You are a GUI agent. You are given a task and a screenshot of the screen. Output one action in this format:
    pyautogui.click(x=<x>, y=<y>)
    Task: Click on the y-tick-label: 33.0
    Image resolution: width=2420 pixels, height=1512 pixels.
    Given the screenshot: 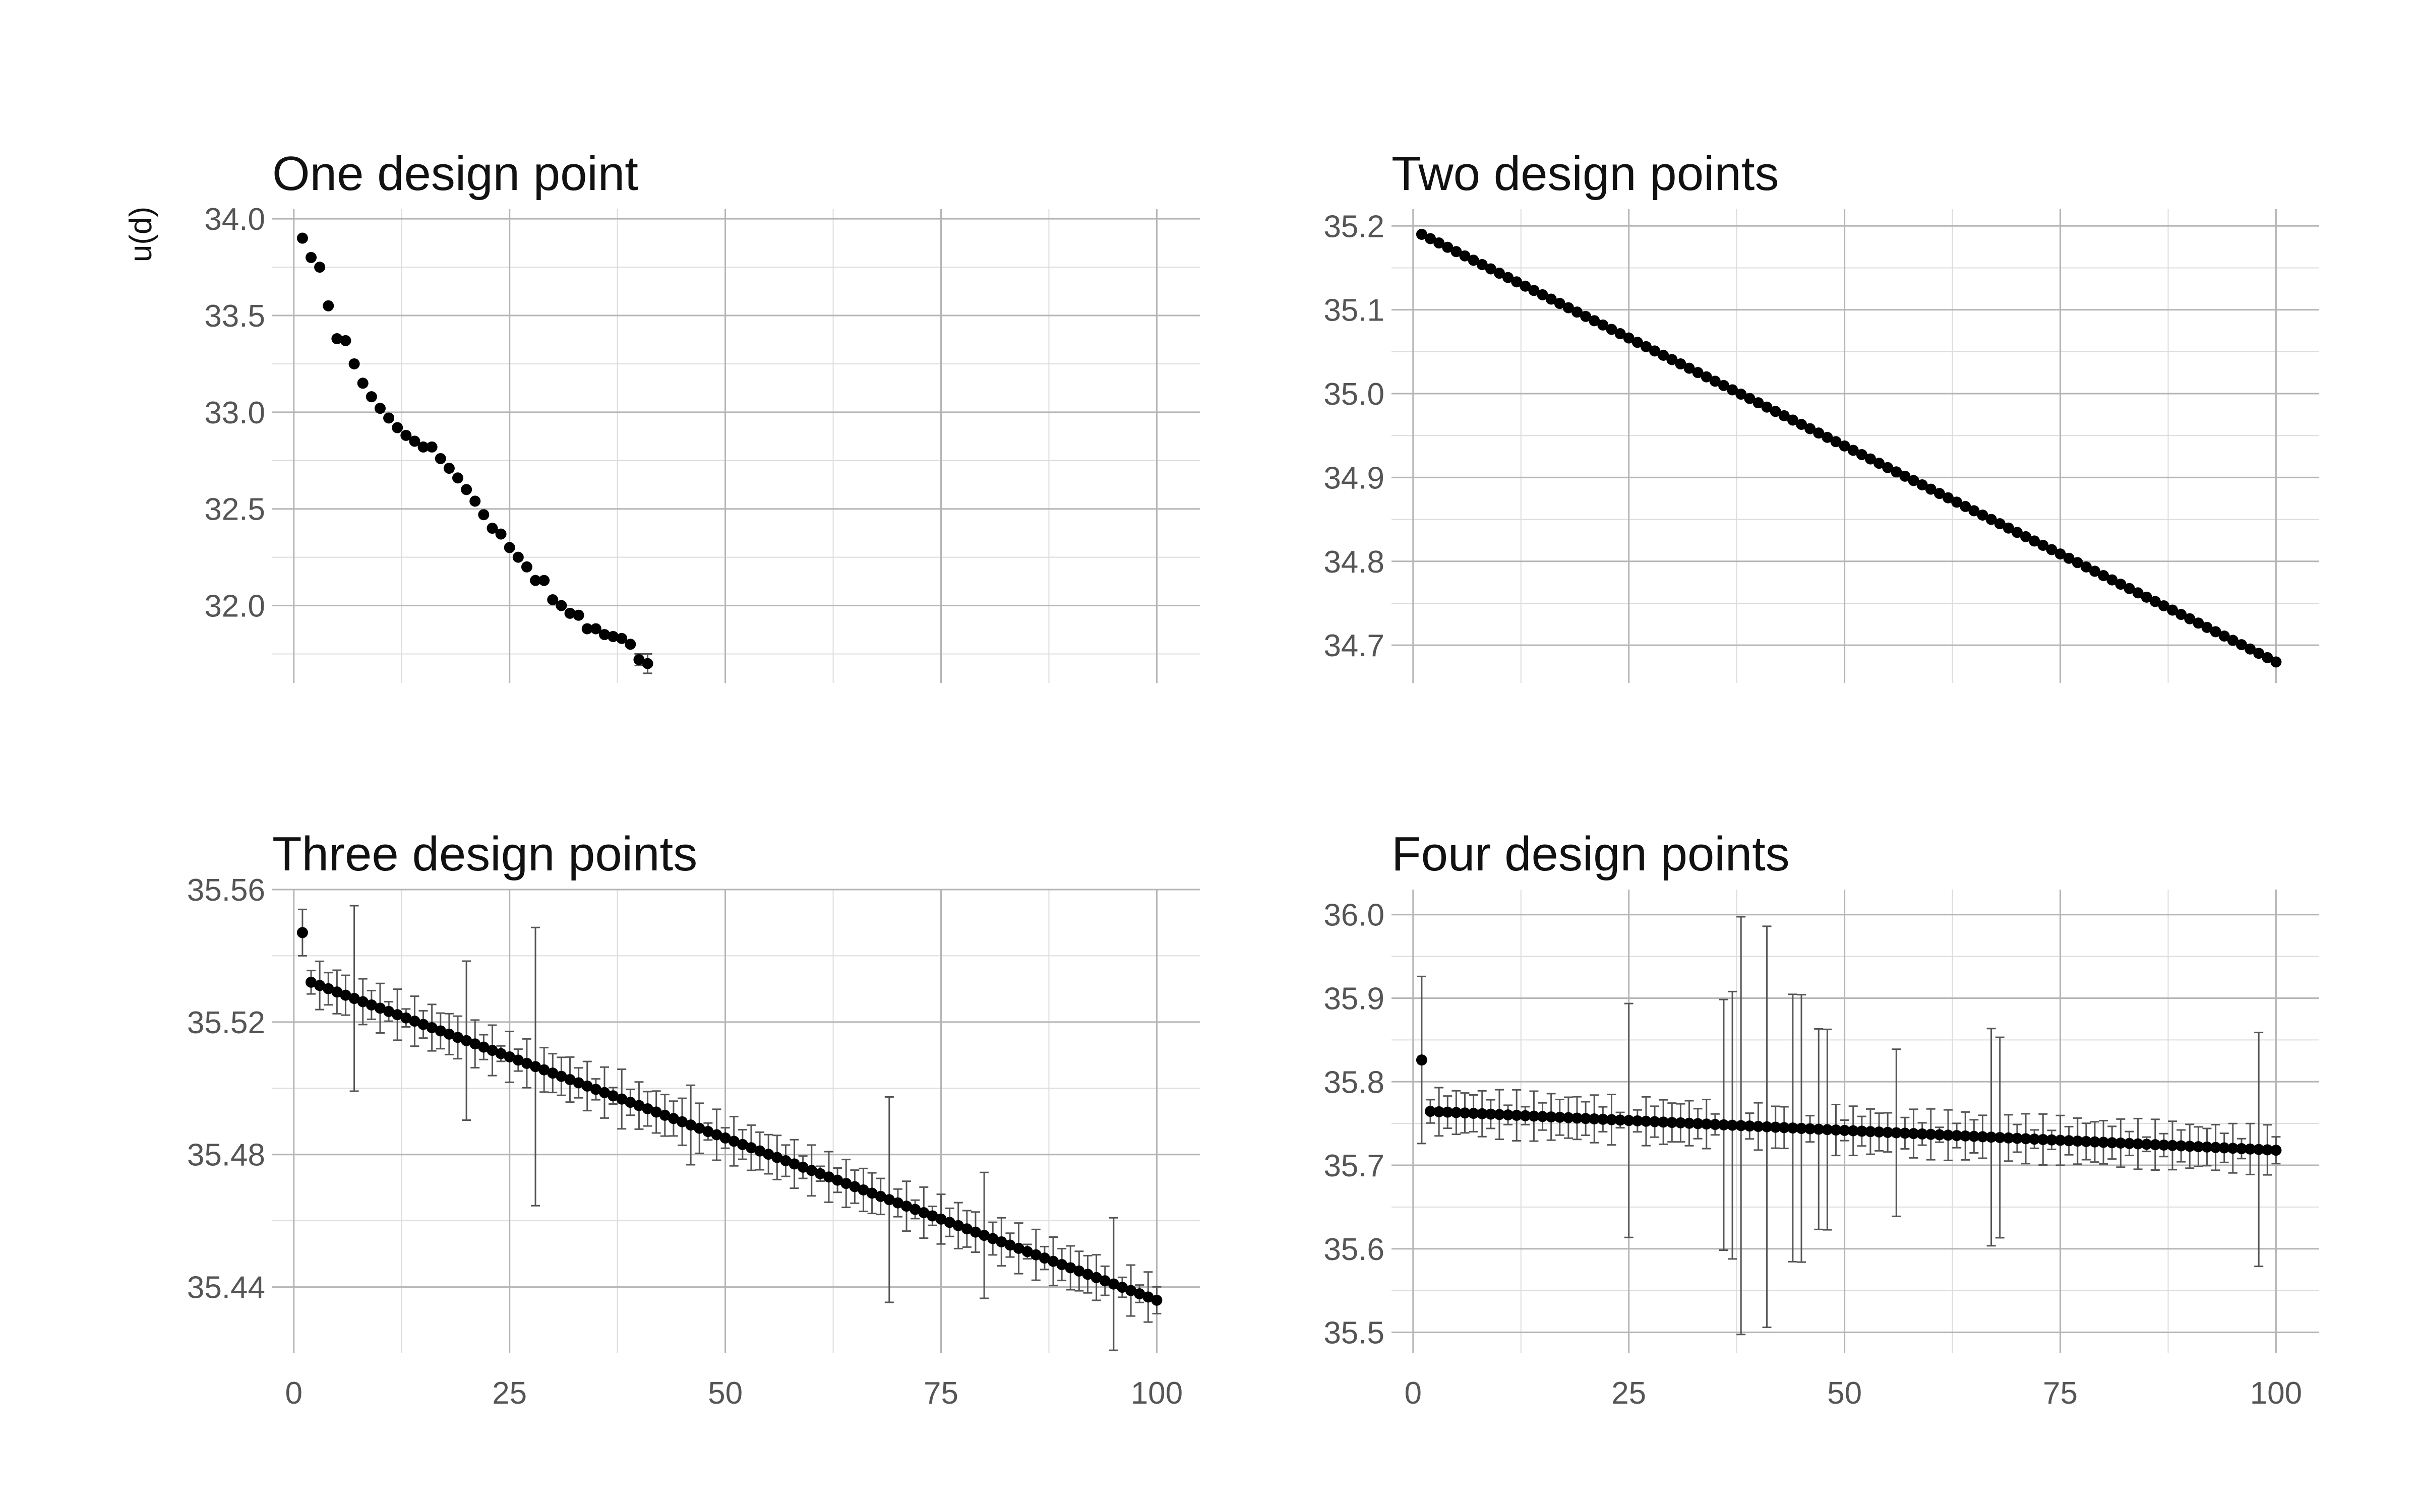 What is the action you would take?
    pyautogui.click(x=234, y=413)
    